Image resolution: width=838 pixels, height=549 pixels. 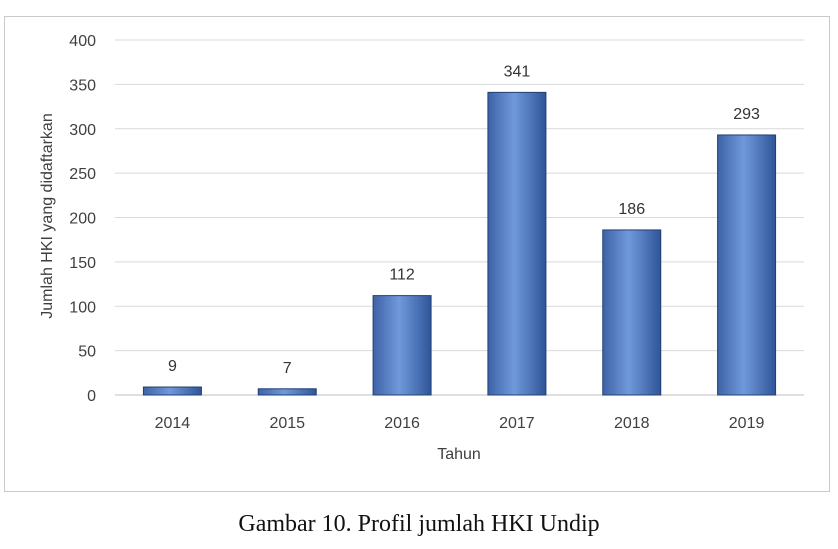 I want to click on data-label-2014: 9, so click(x=172, y=366).